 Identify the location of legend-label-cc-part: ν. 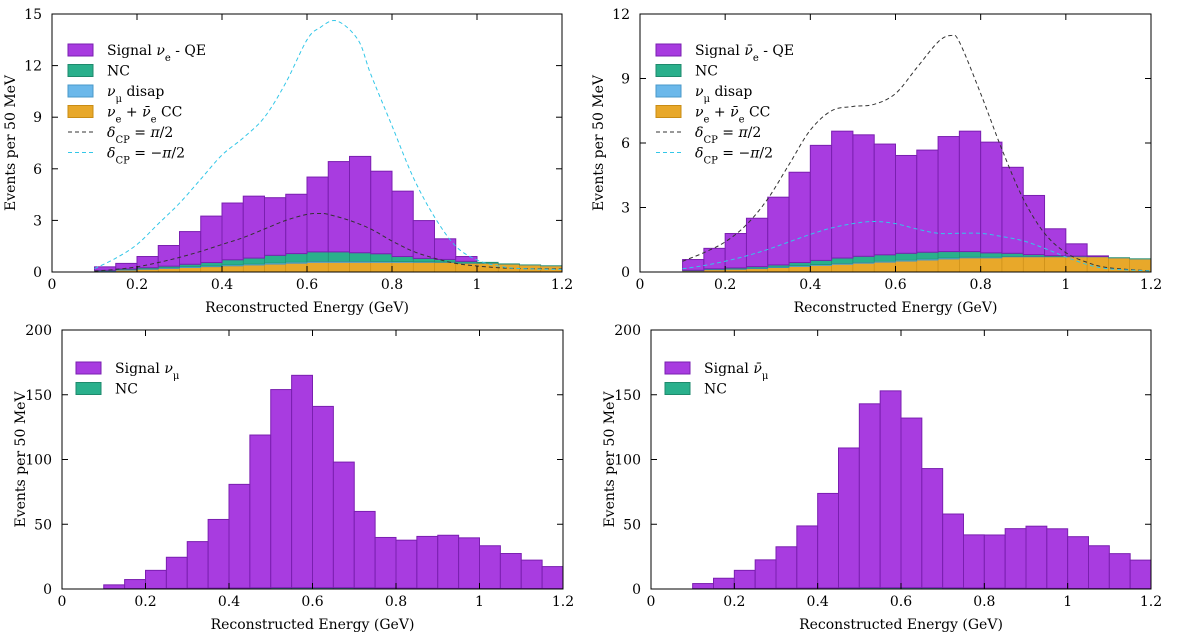
(699, 113).